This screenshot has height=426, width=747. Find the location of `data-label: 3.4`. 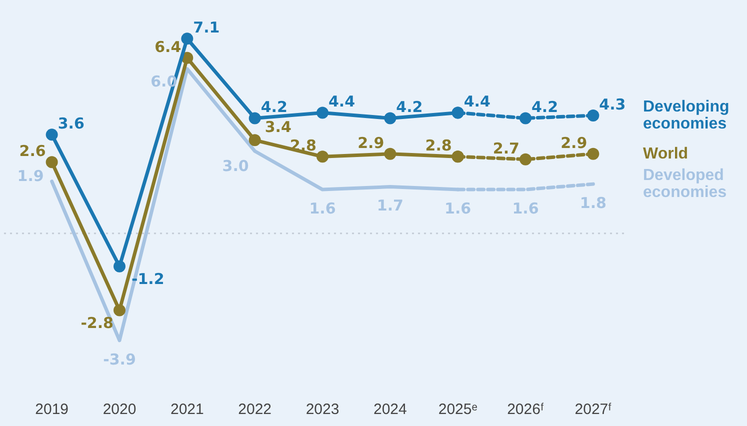

data-label: 3.4 is located at coordinates (278, 127).